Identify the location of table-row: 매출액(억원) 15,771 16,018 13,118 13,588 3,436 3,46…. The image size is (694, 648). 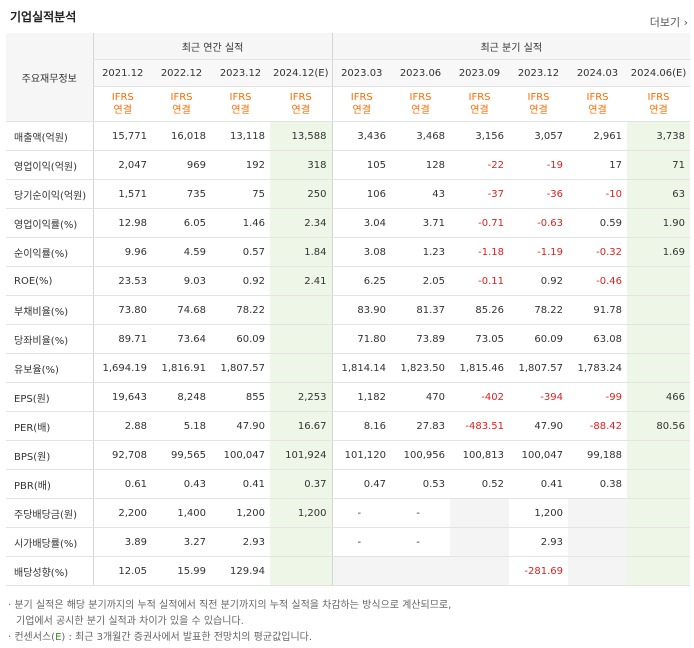
(348, 136).